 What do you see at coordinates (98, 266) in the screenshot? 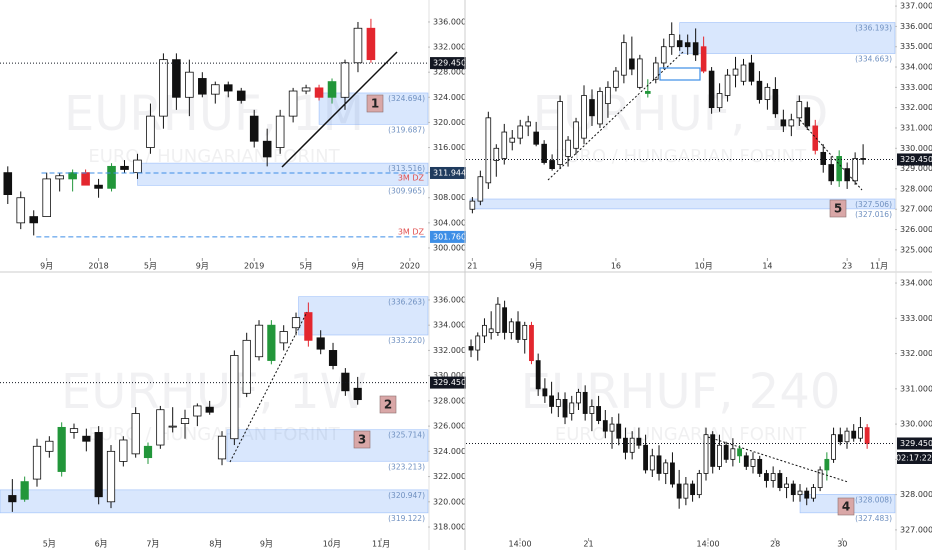
I see `x-tick-label: 2018` at bounding box center [98, 266].